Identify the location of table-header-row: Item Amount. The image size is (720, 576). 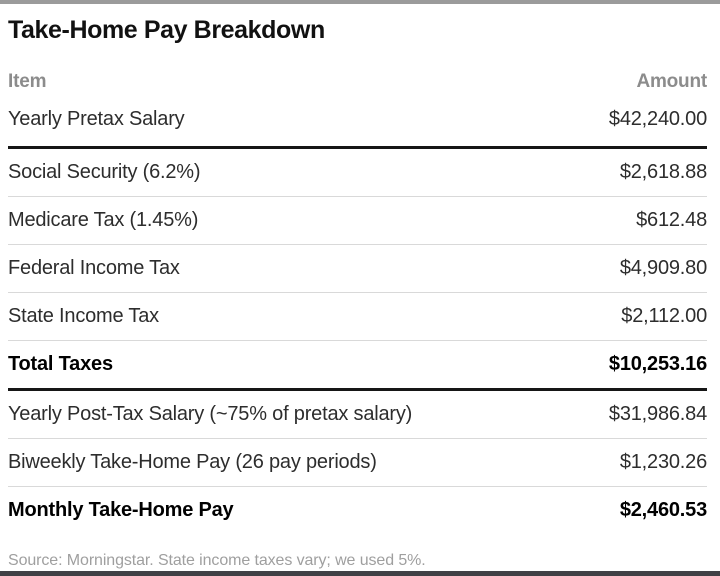
(357, 80).